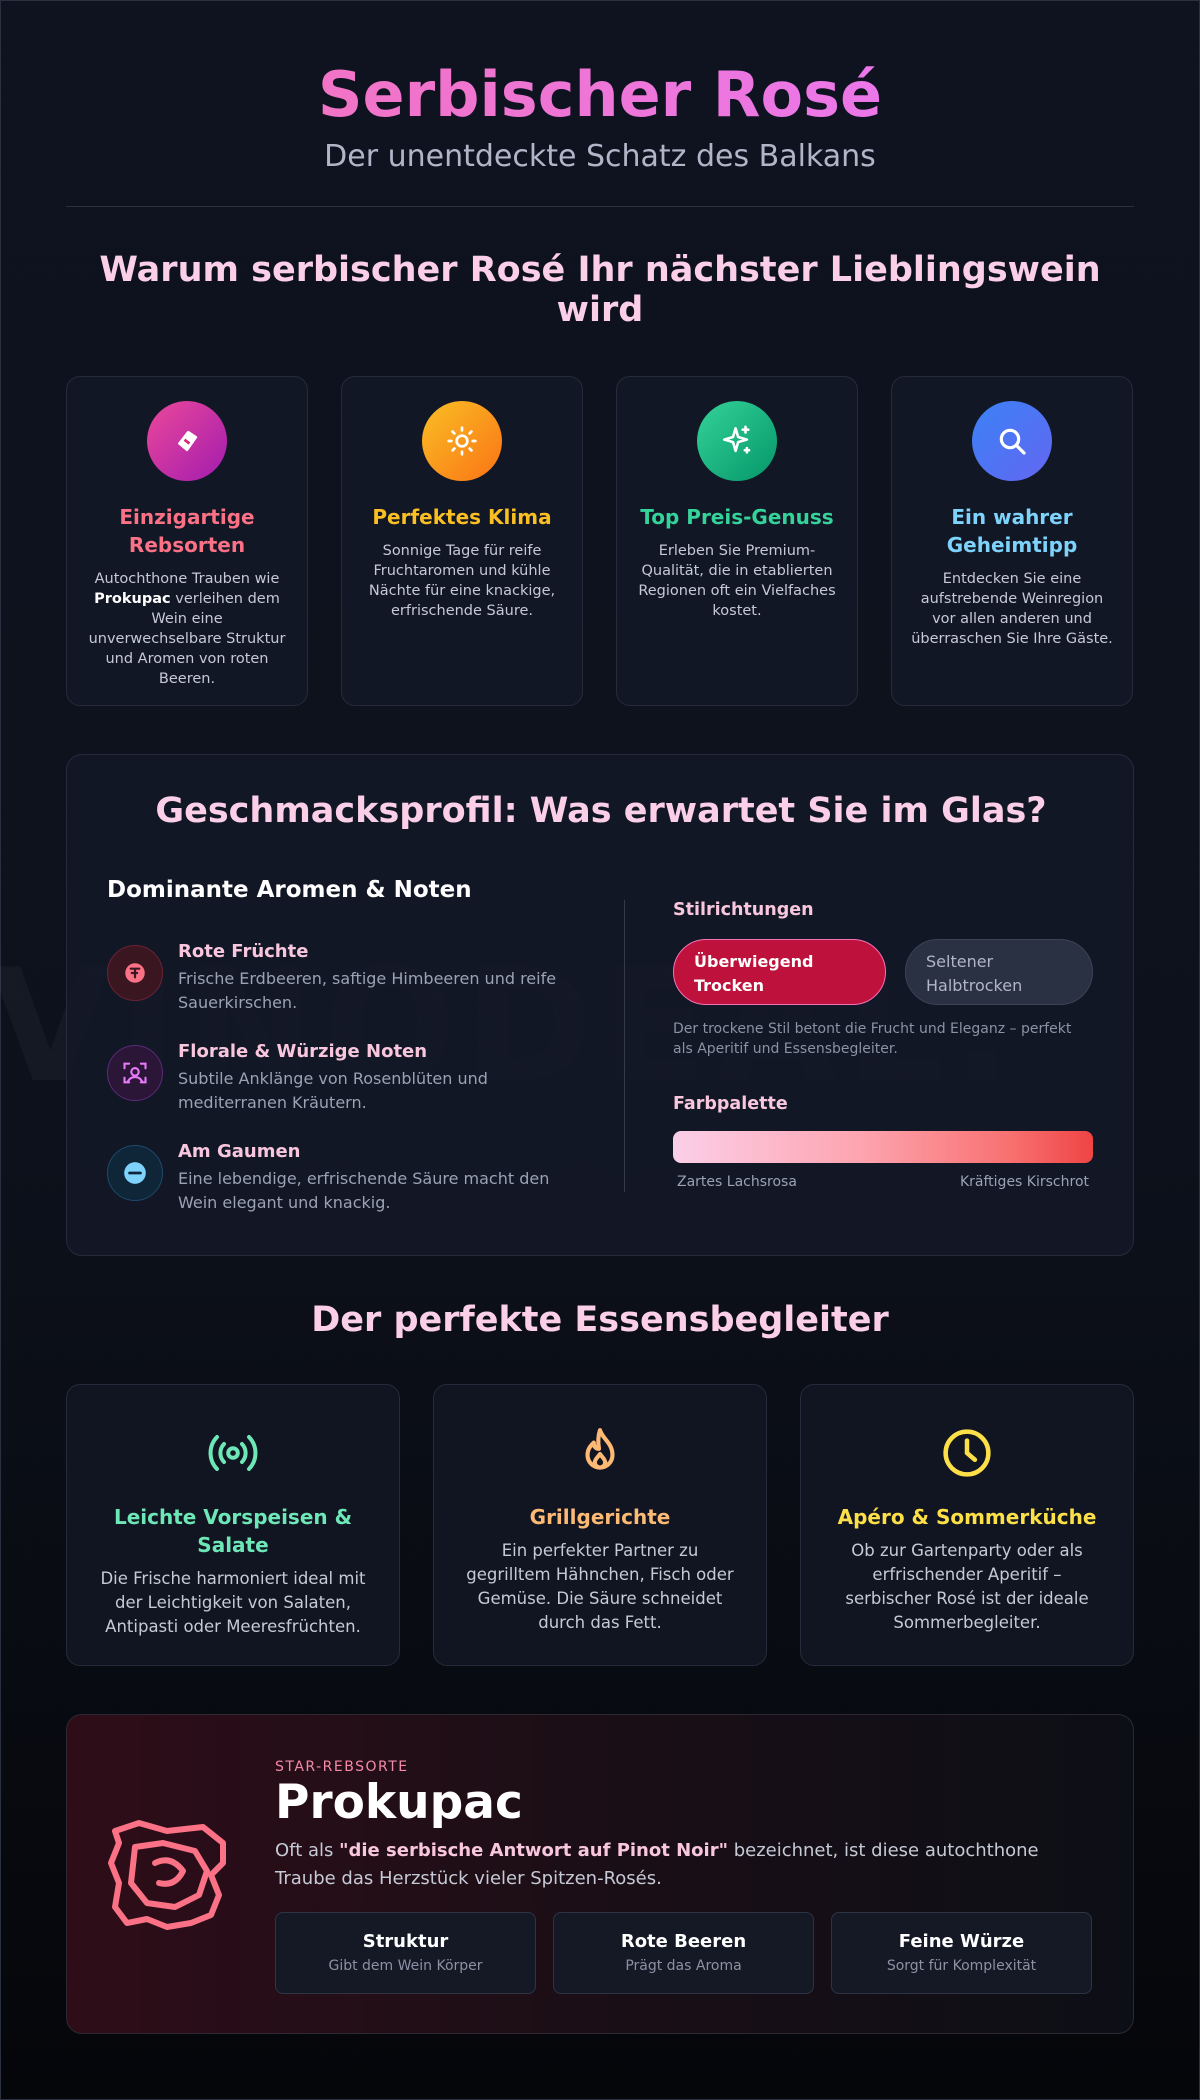 Image resolution: width=1200 pixels, height=2100 pixels. Describe the element at coordinates (233, 1531) in the screenshot. I see `pairing-title: Leichte Vorspeisen & Salate` at that location.